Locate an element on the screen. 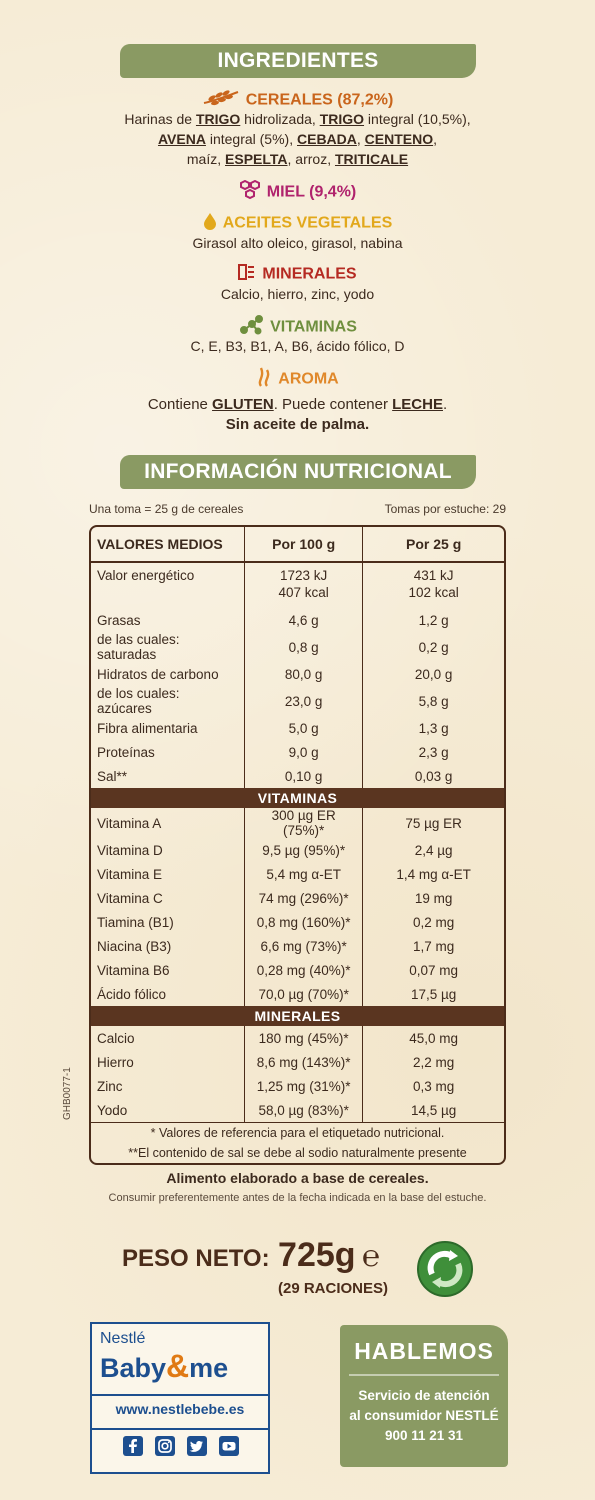  food-description: Alimento elaborado a base de cereales. is located at coordinates (297, 1178).